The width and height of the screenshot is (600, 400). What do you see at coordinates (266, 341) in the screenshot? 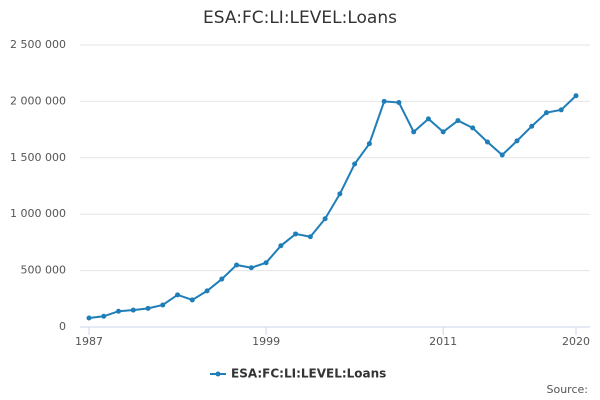
I see `x-tick-label: 1999` at bounding box center [266, 341].